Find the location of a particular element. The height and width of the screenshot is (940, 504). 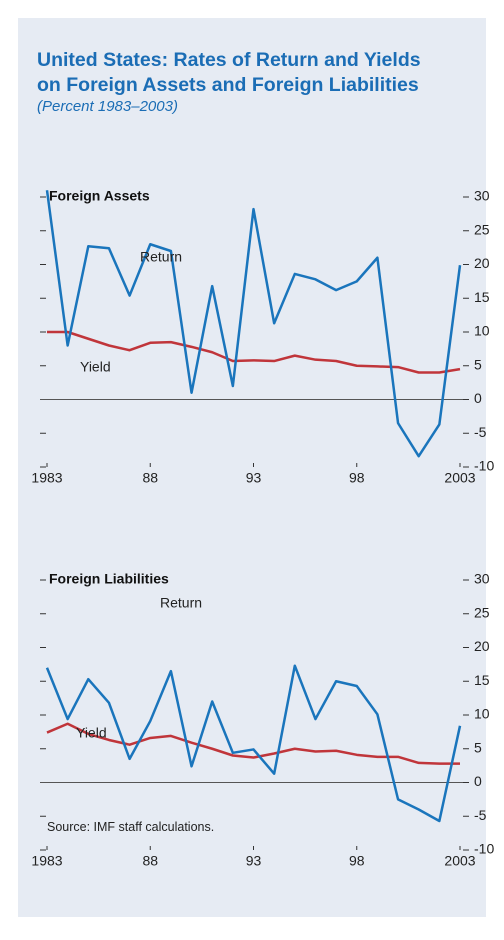

subtitle: (Percent 1983–2003) is located at coordinates (107, 106).